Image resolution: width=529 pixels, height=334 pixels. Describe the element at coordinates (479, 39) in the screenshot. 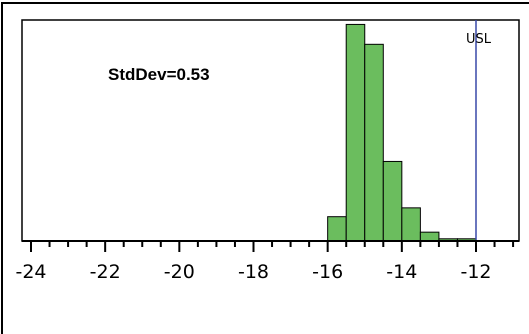

I see `usl-label: USL` at that location.